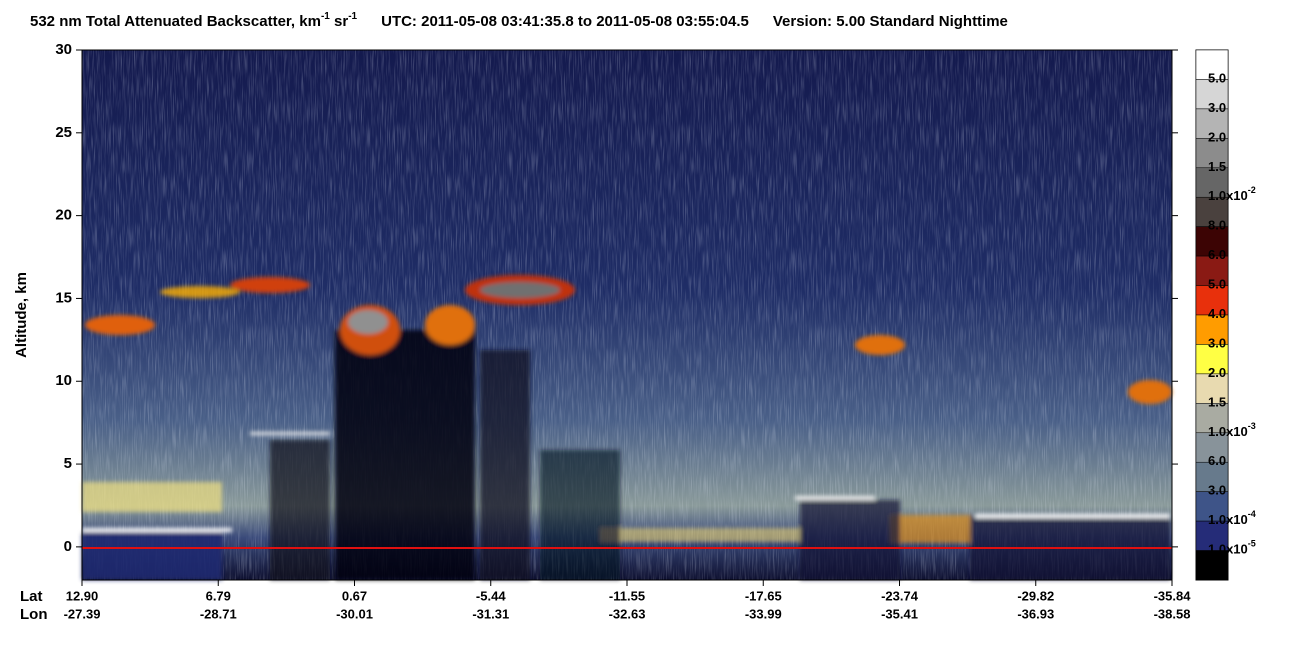  I want to click on y-axis-label: Altitude, km, so click(21, 315).